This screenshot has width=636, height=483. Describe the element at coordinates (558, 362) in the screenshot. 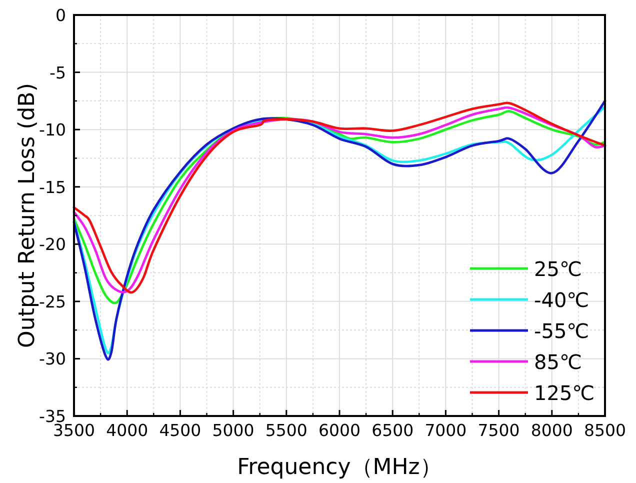

I see `legend-label: 85℃` at that location.